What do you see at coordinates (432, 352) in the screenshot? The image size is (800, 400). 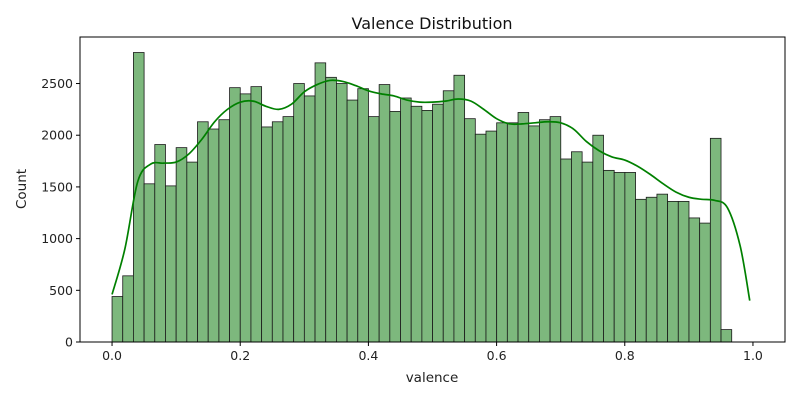 I see `x-axis-ticks: 0.0 0.2 0.4 0.6 0.8 1.0` at bounding box center [432, 352].